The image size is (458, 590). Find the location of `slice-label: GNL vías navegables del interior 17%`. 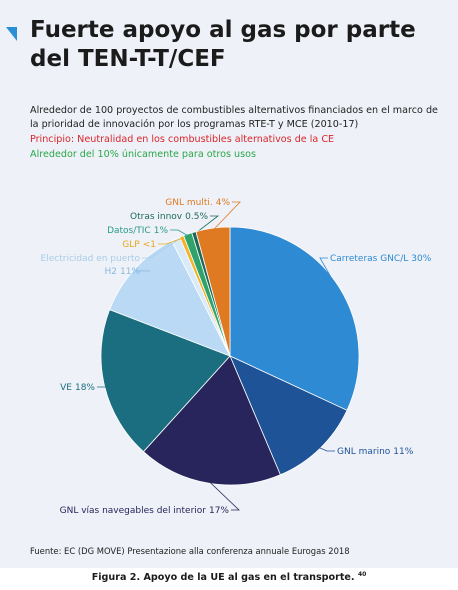

slice-label: GNL vías navegables del interior 17% is located at coordinates (145, 511).